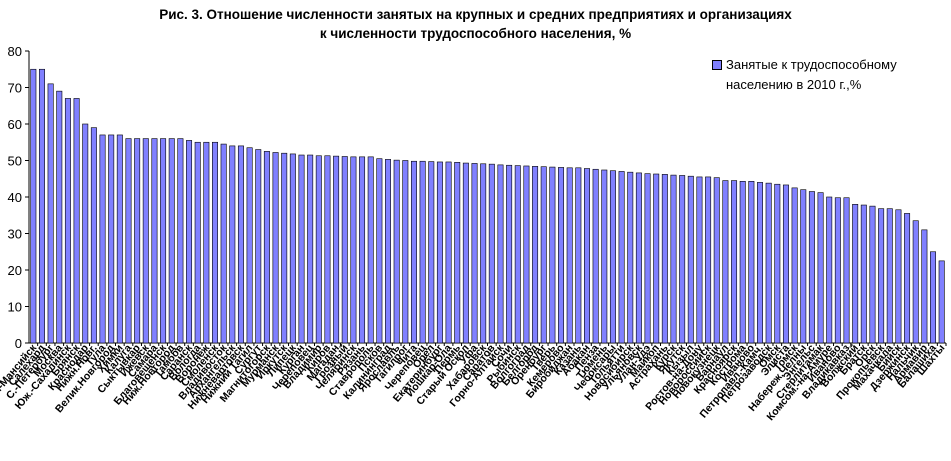  Describe the element at coordinates (811, 64) in the screenshot. I see `legend-label-line-1: Занятые к трудоспособному` at that location.